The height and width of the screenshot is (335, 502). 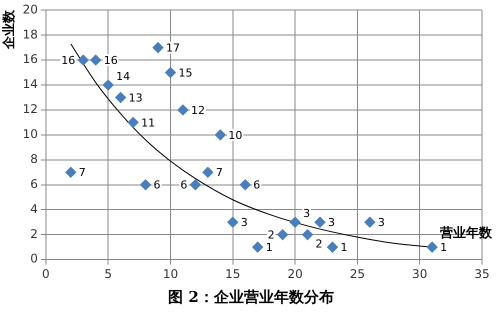 What do you see at coordinates (148, 123) in the screenshot?
I see `data-label: 11` at bounding box center [148, 123].